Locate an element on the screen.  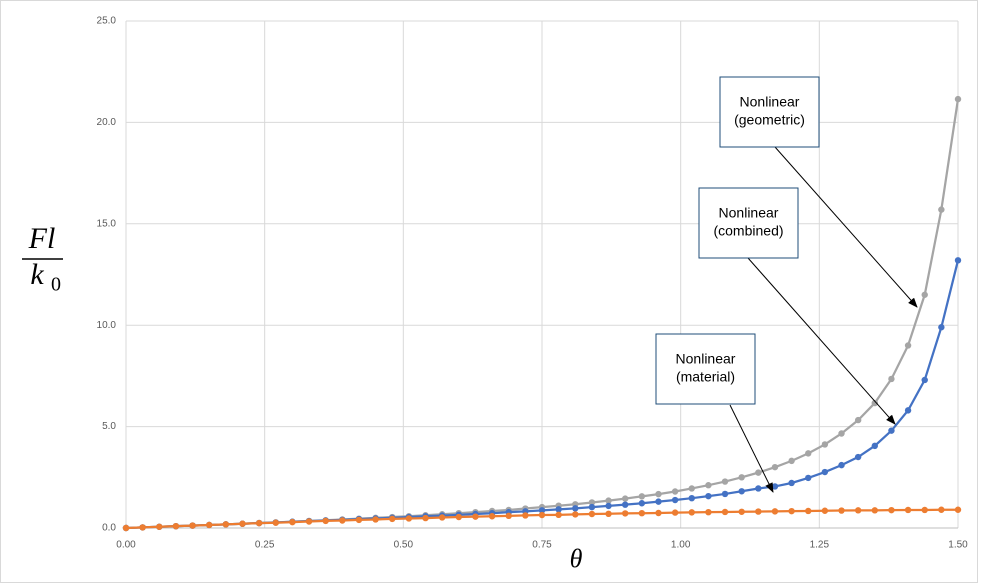
y-label-numerator: Fl is located at coordinates (42, 238).